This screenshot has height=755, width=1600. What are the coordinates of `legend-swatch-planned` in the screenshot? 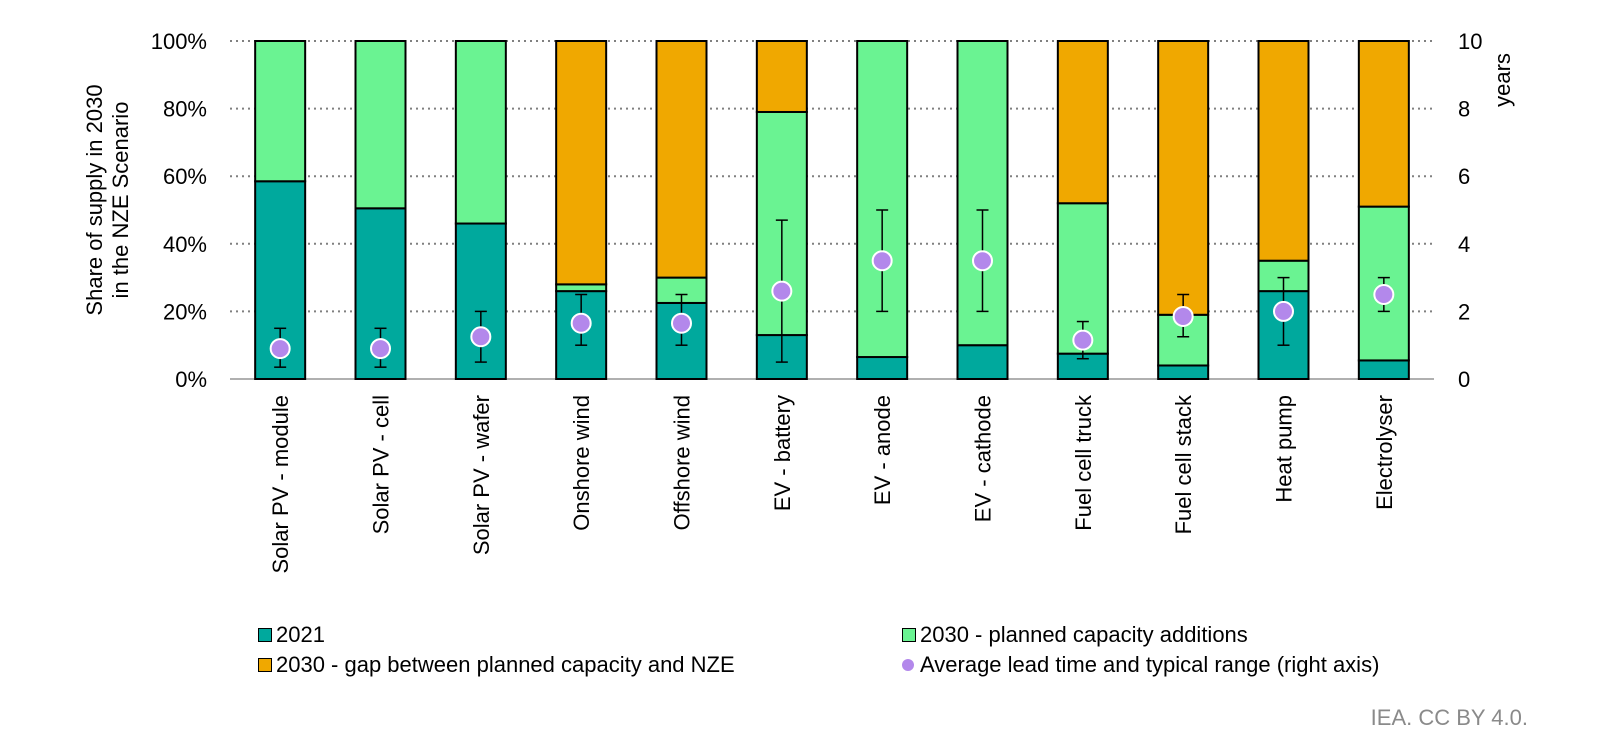 It's located at (909, 635).